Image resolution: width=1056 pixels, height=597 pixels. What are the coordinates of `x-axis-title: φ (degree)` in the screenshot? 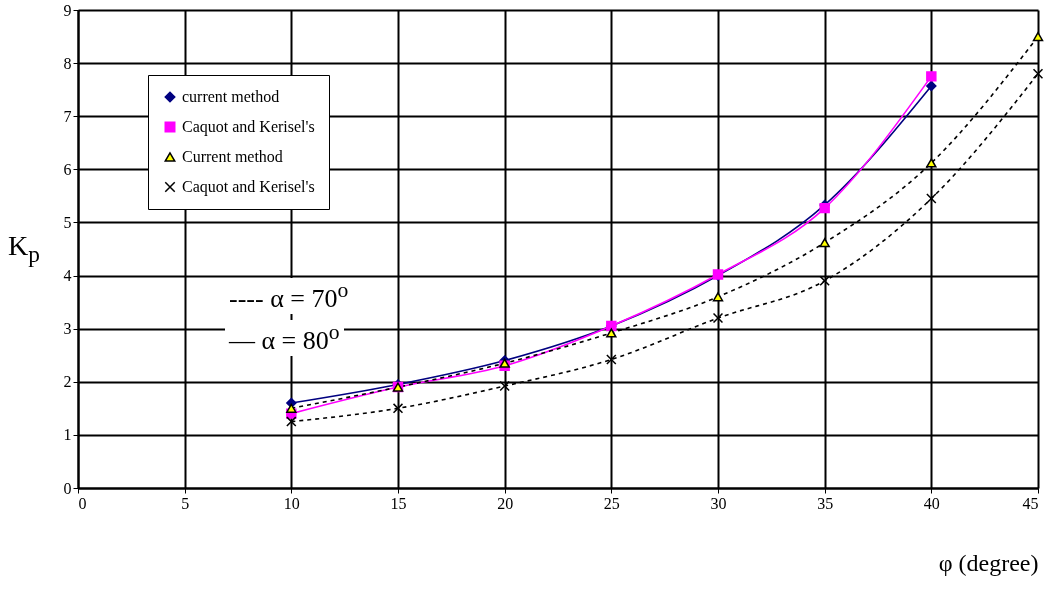 It's located at (988, 562).